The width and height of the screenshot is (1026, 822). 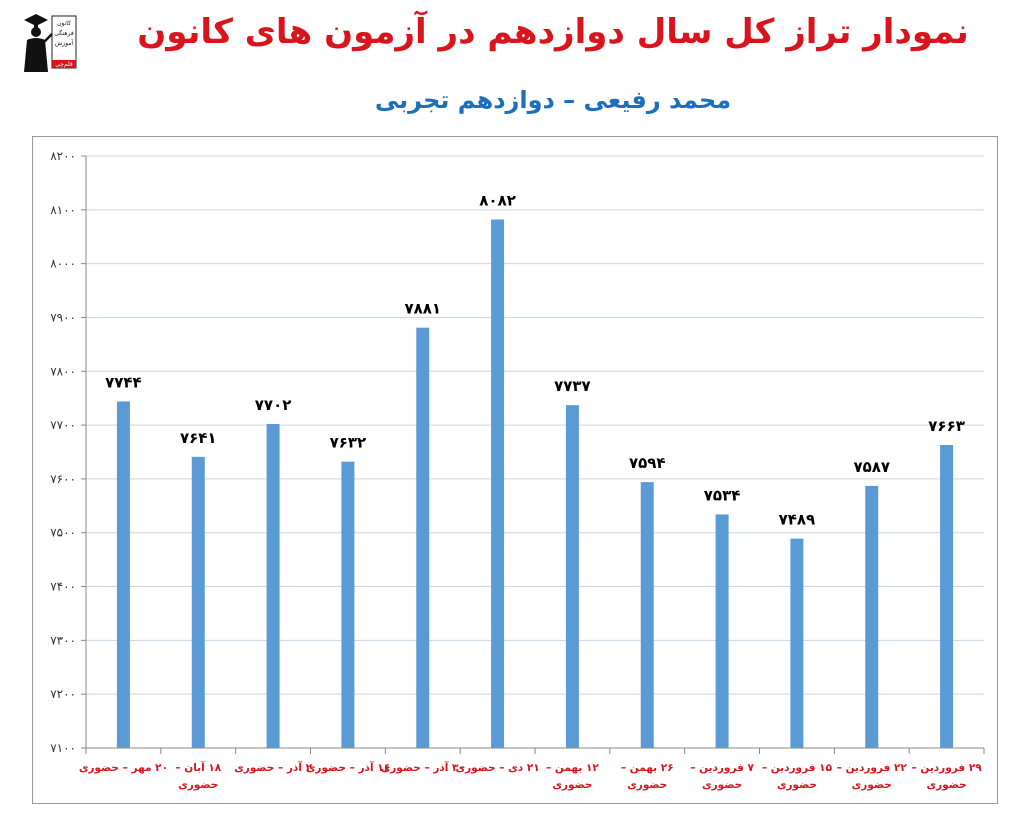 What do you see at coordinates (64, 64) in the screenshot?
I see `logo-line-4: قلم‌چی` at bounding box center [64, 64].